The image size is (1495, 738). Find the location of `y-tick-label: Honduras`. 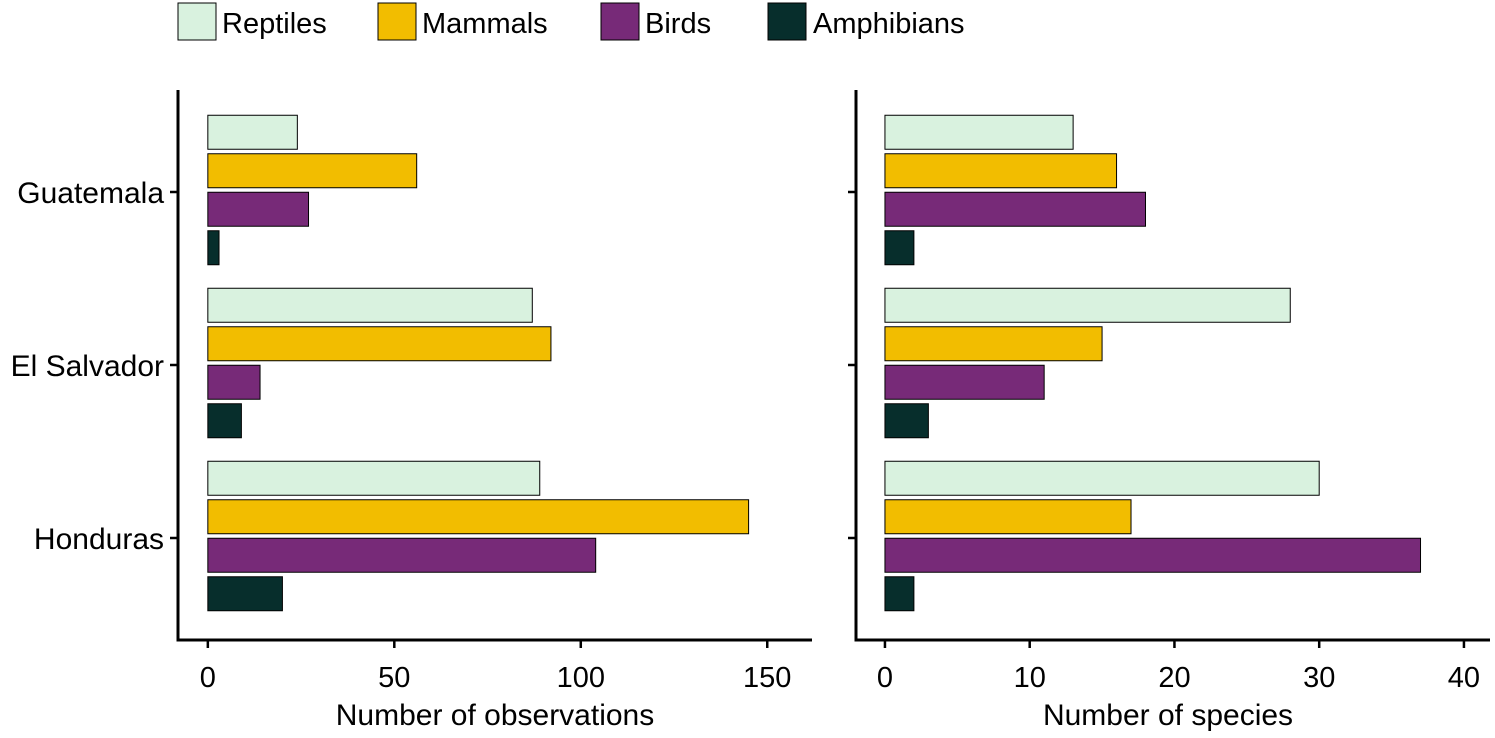

y-tick-label: Honduras is located at coordinates (99, 539).